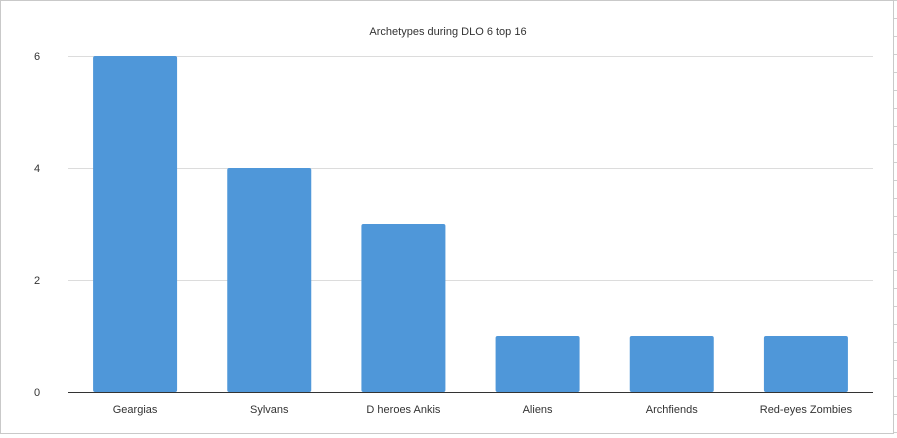  I want to click on chart-title: Archetypes during DLO 6 top 16, so click(447, 32).